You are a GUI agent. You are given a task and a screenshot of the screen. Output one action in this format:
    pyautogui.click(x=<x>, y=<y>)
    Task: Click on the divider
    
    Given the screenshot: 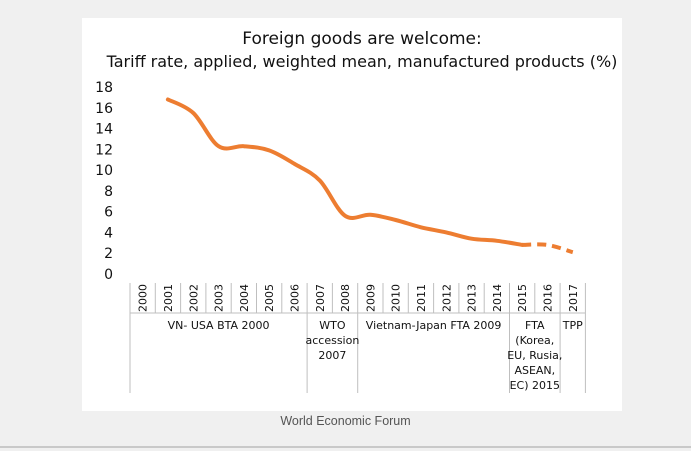 What is the action you would take?
    pyautogui.click(x=345, y=447)
    